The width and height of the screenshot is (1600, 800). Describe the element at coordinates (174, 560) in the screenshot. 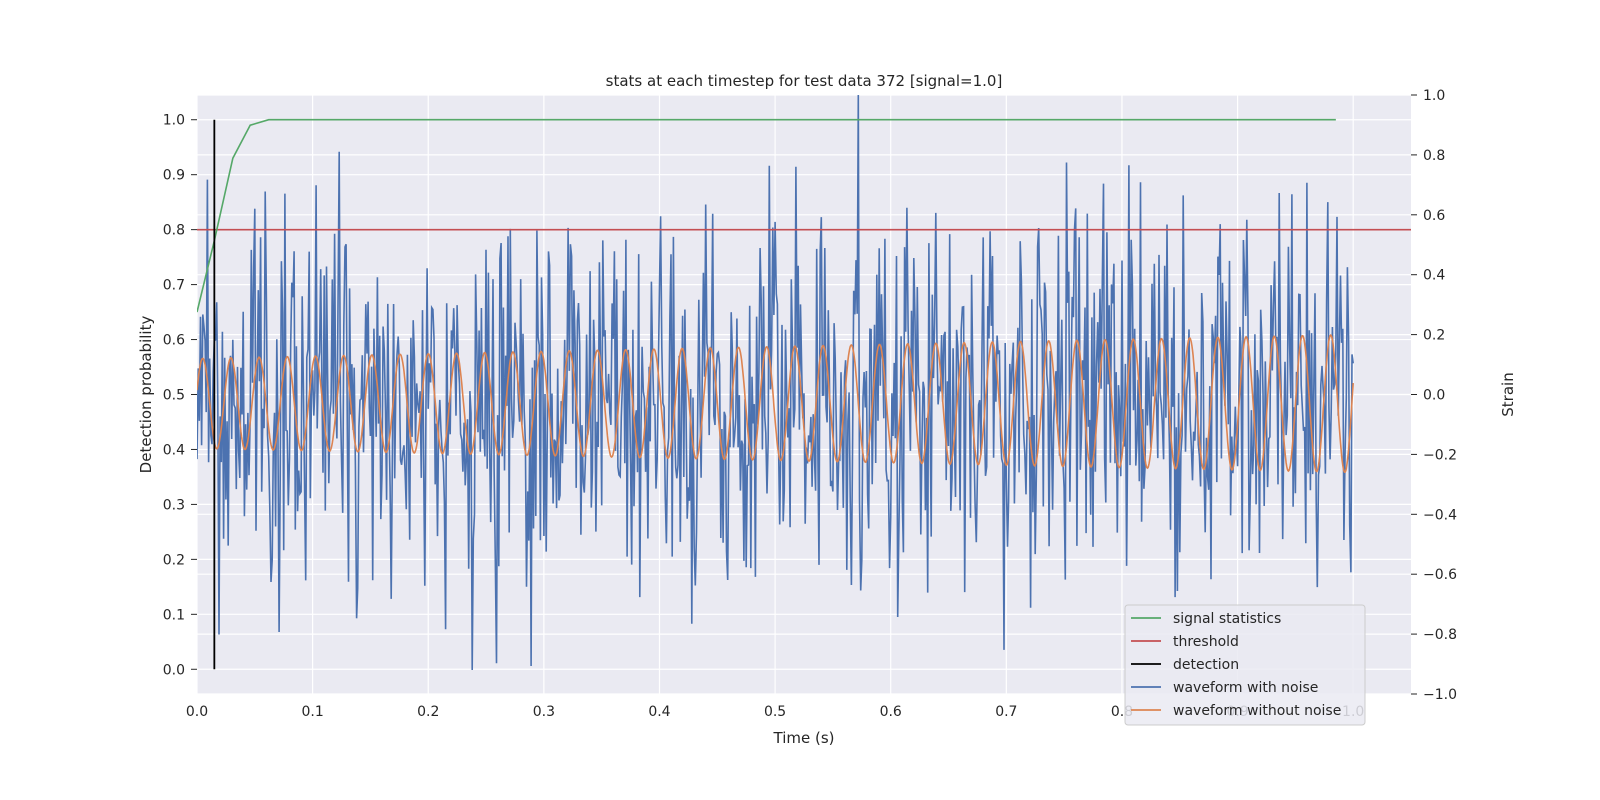

I see `y-tick-label-left: 0.2` at that location.